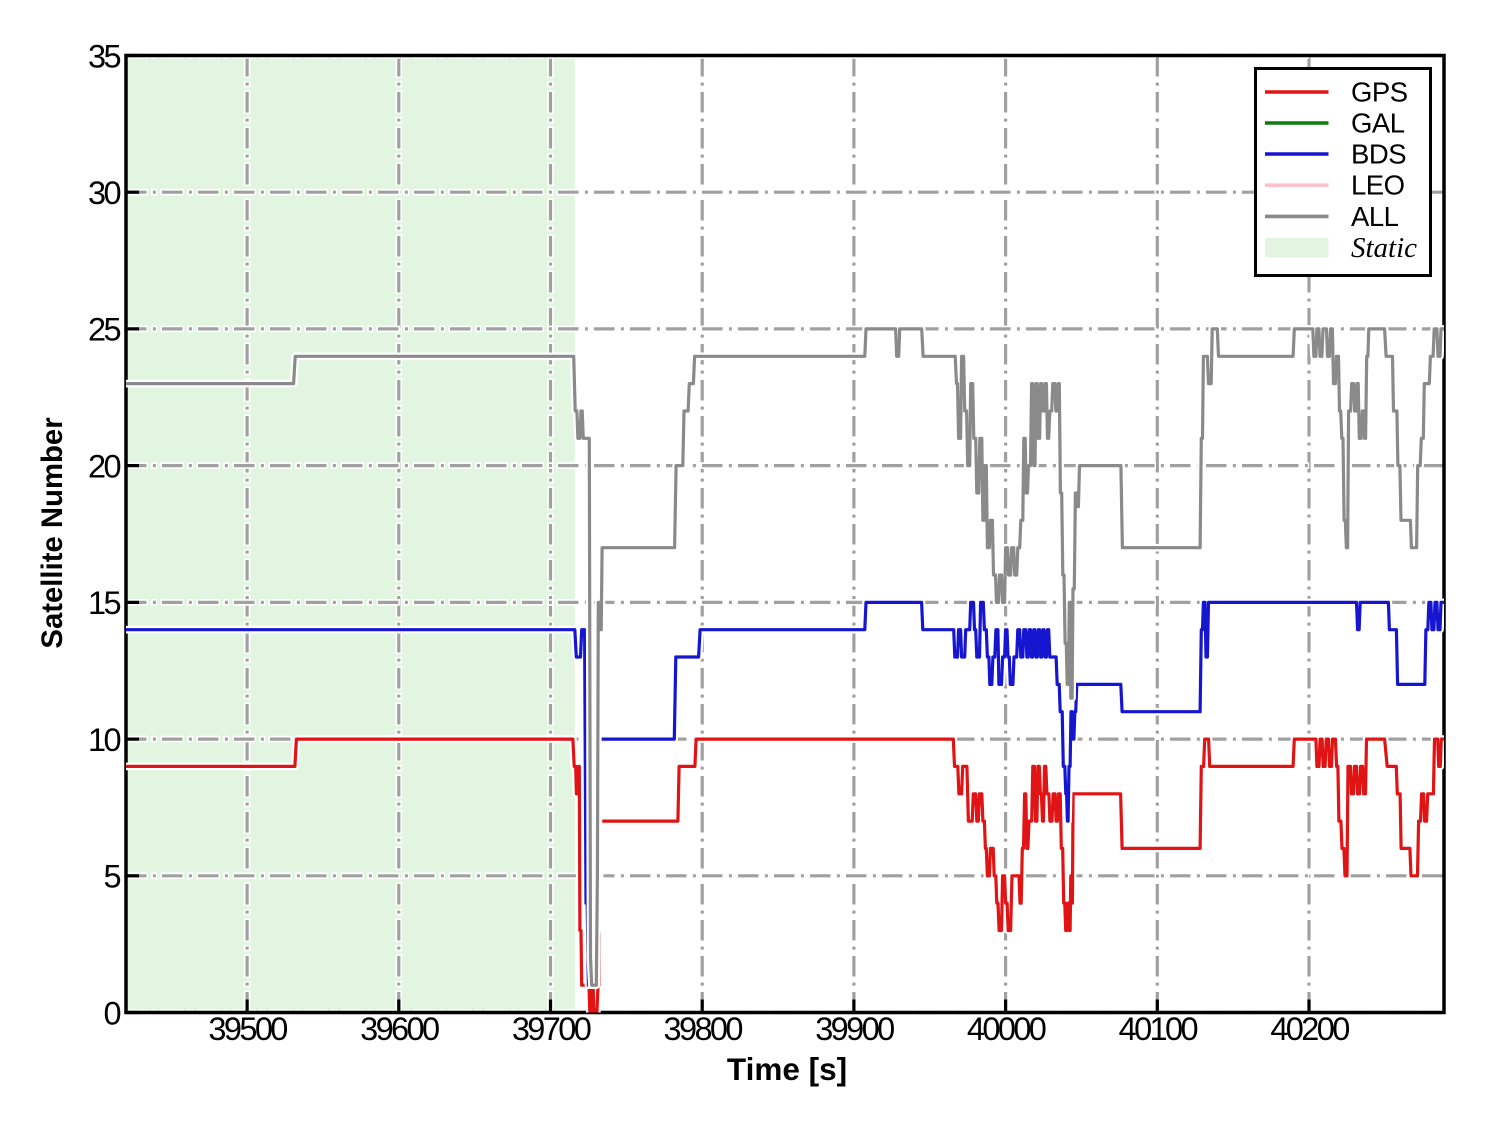  Describe the element at coordinates (112, 1013) in the screenshot. I see `svg-text: 0` at that location.